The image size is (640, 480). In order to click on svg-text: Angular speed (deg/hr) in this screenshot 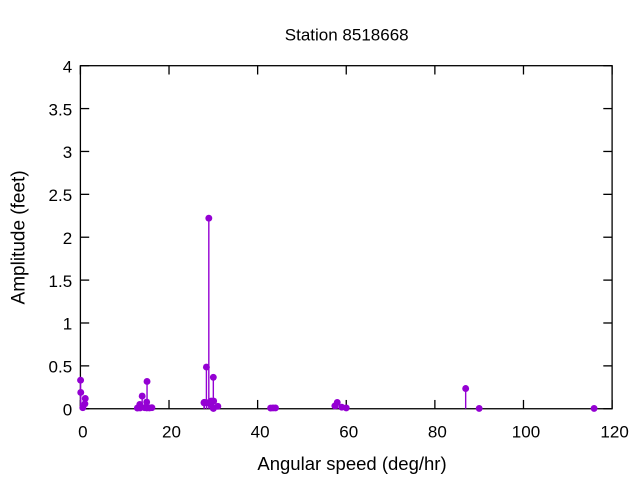, I will do `click(351, 463)`.